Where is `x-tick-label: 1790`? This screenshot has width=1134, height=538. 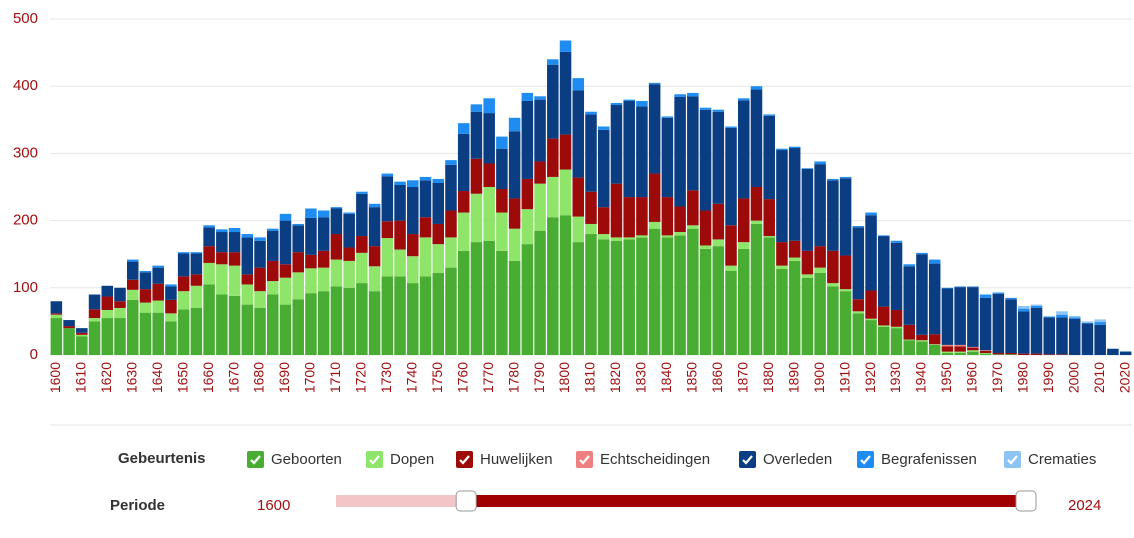 x-tick-label: 1790 is located at coordinates (539, 377).